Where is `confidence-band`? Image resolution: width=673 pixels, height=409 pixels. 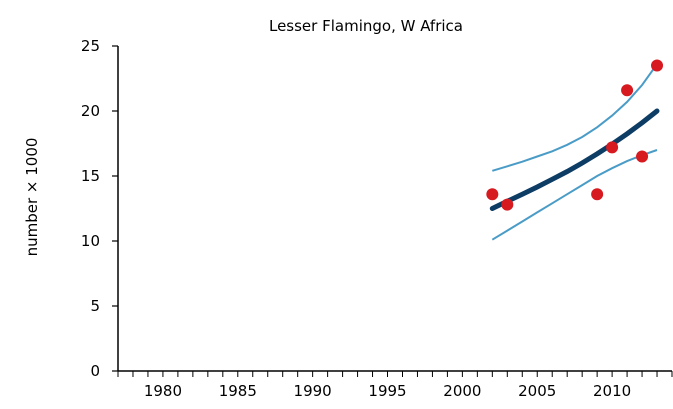 confidence-band is located at coordinates (574, 152).